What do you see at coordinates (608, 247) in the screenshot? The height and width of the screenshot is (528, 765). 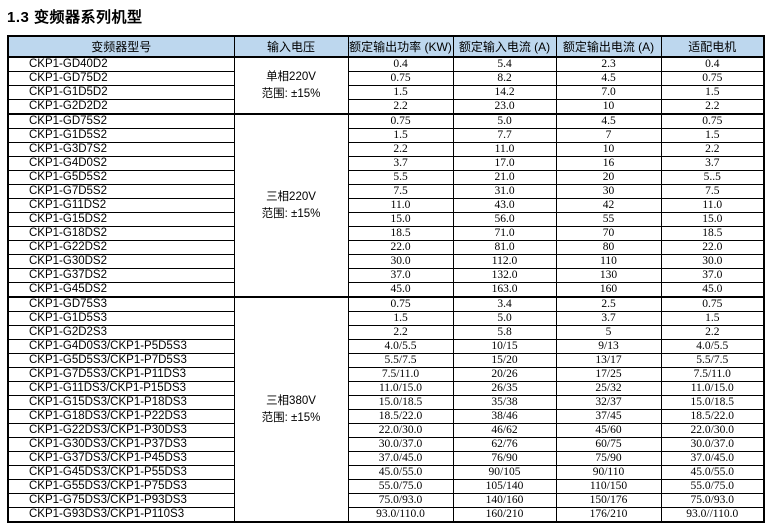 I see `output-current-cell: 80` at bounding box center [608, 247].